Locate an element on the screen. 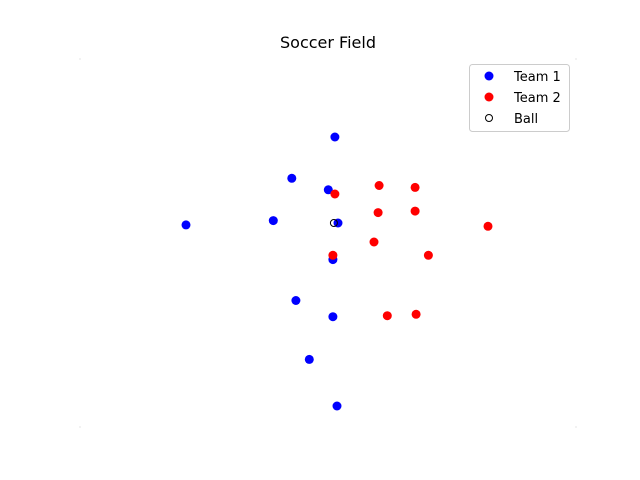  ball-point is located at coordinates (333, 223).